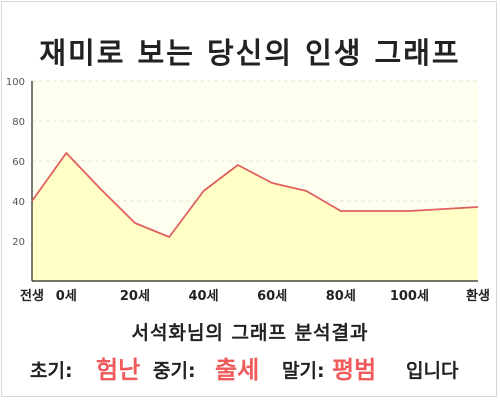 The image size is (500, 400). What do you see at coordinates (174, 371) in the screenshot?
I see `mid-label: 중기:` at bounding box center [174, 371].